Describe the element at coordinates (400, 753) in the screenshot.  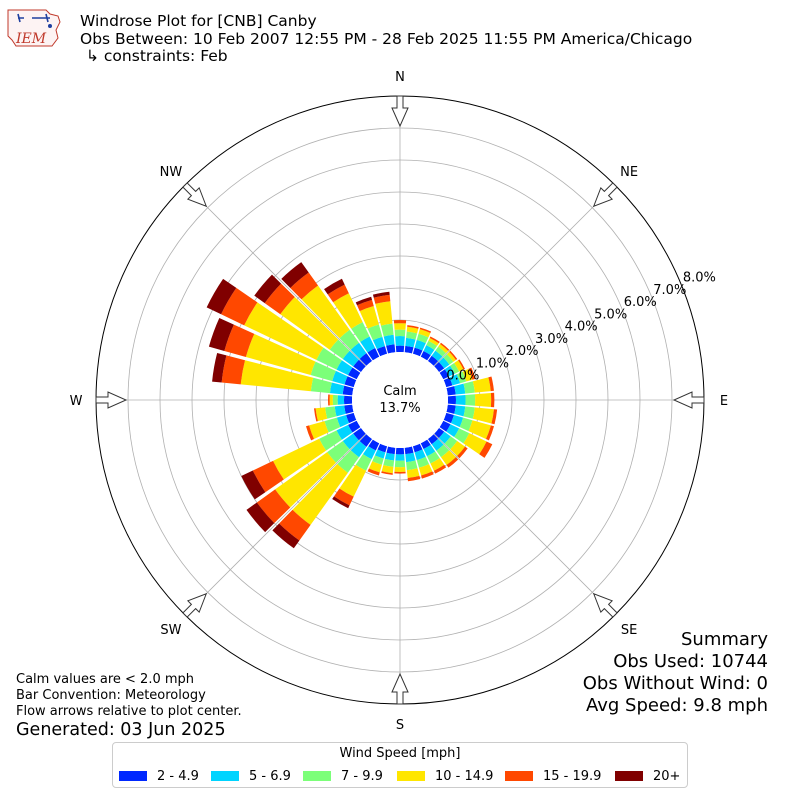
I see `legend-title: Wind Speed [mph]` at that location.